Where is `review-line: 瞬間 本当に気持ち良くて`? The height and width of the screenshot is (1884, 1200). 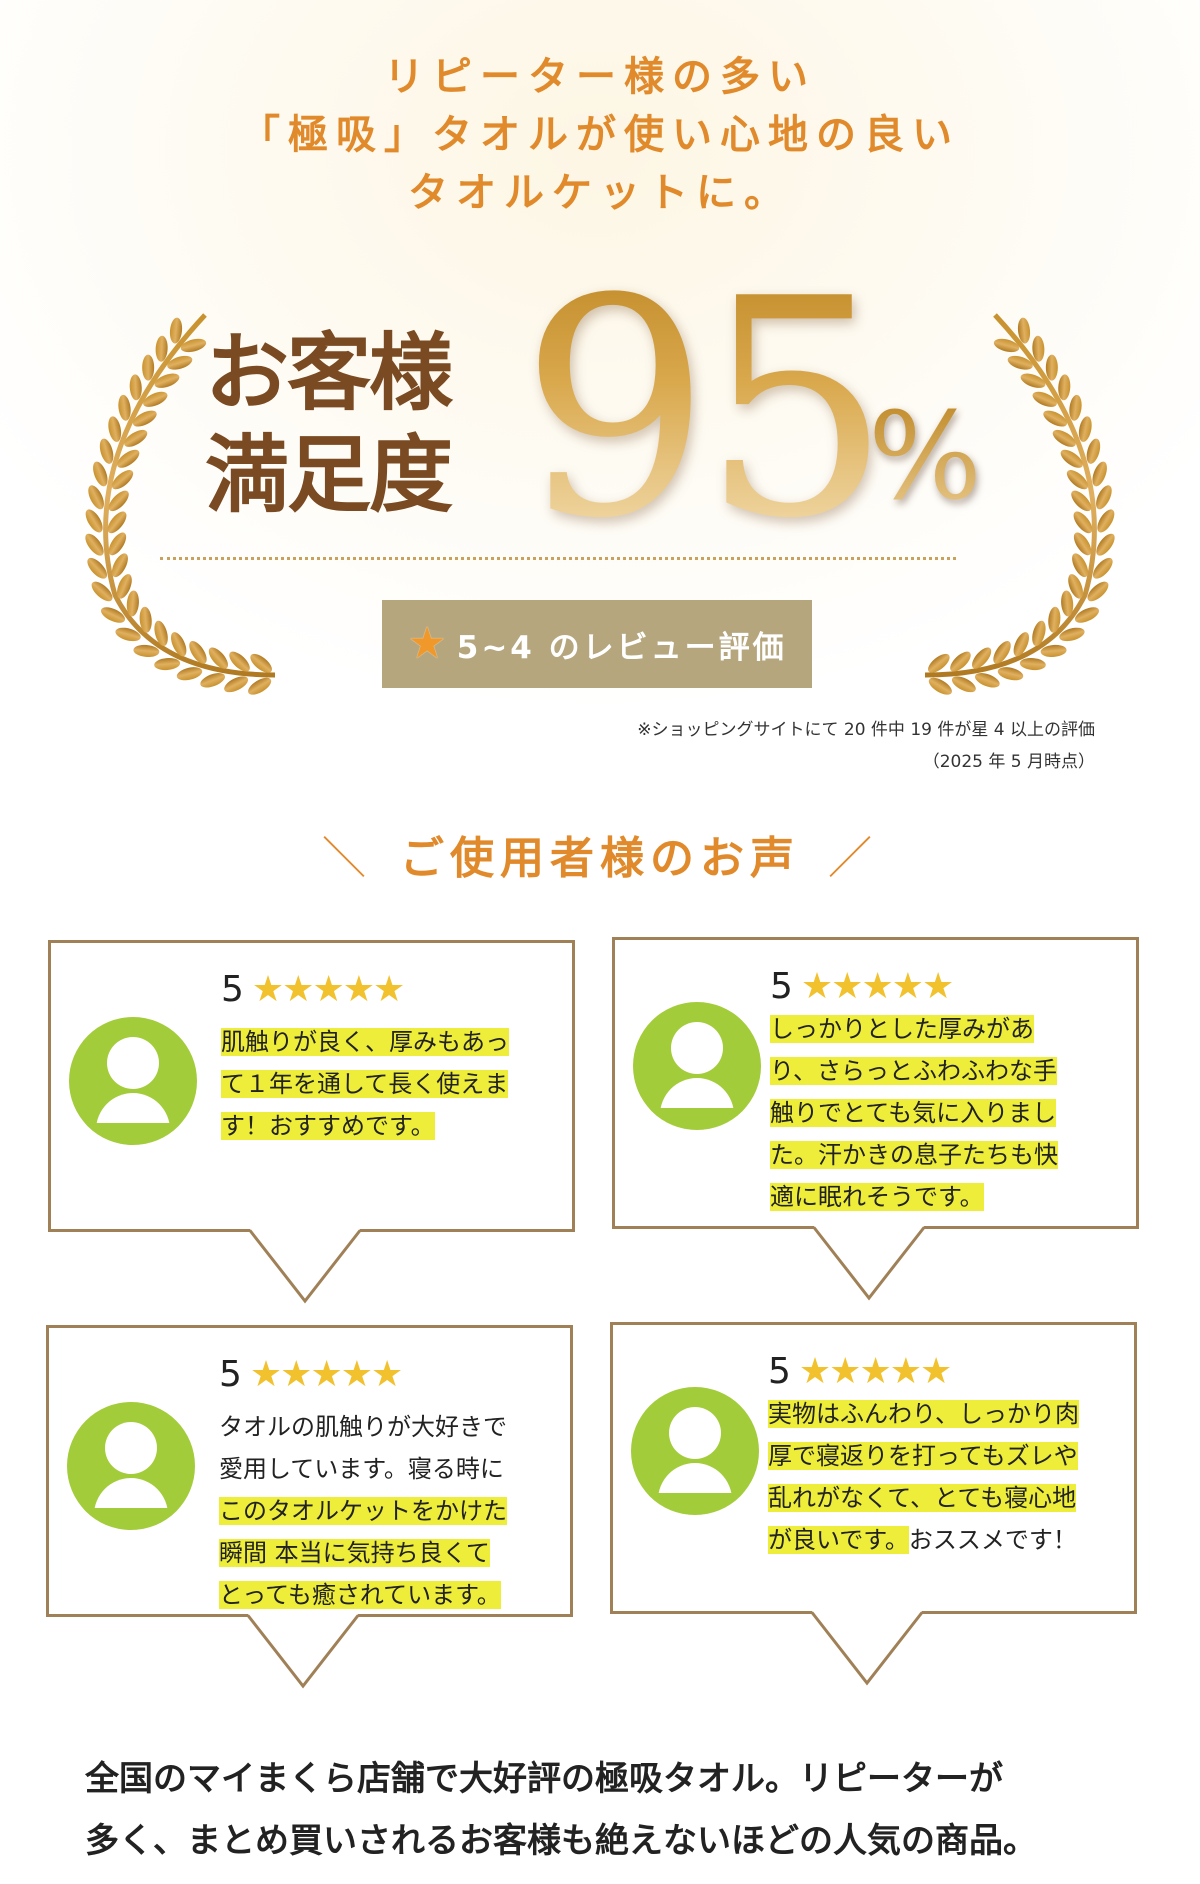 review-line: 瞬間 本当に気持ち良くて is located at coordinates (363, 1553).